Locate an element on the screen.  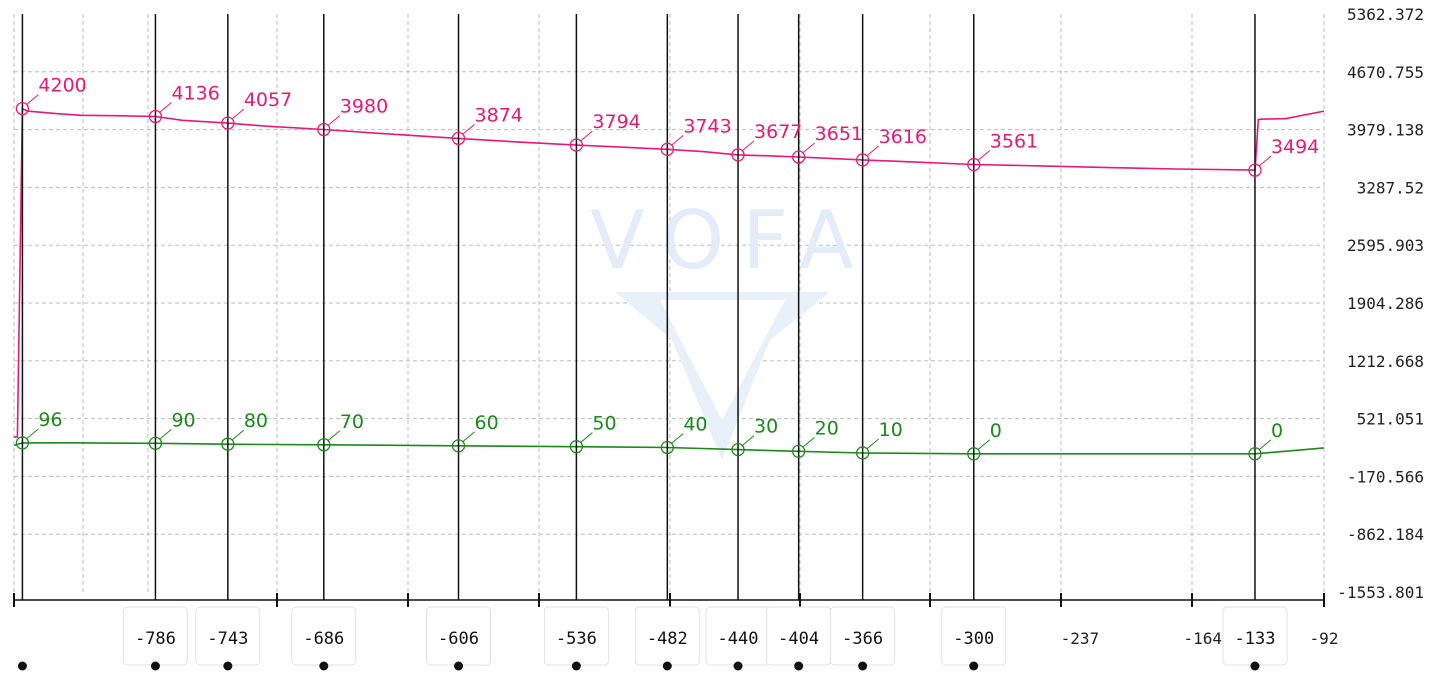
cursor-x-label: -606 is located at coordinates (459, 636).